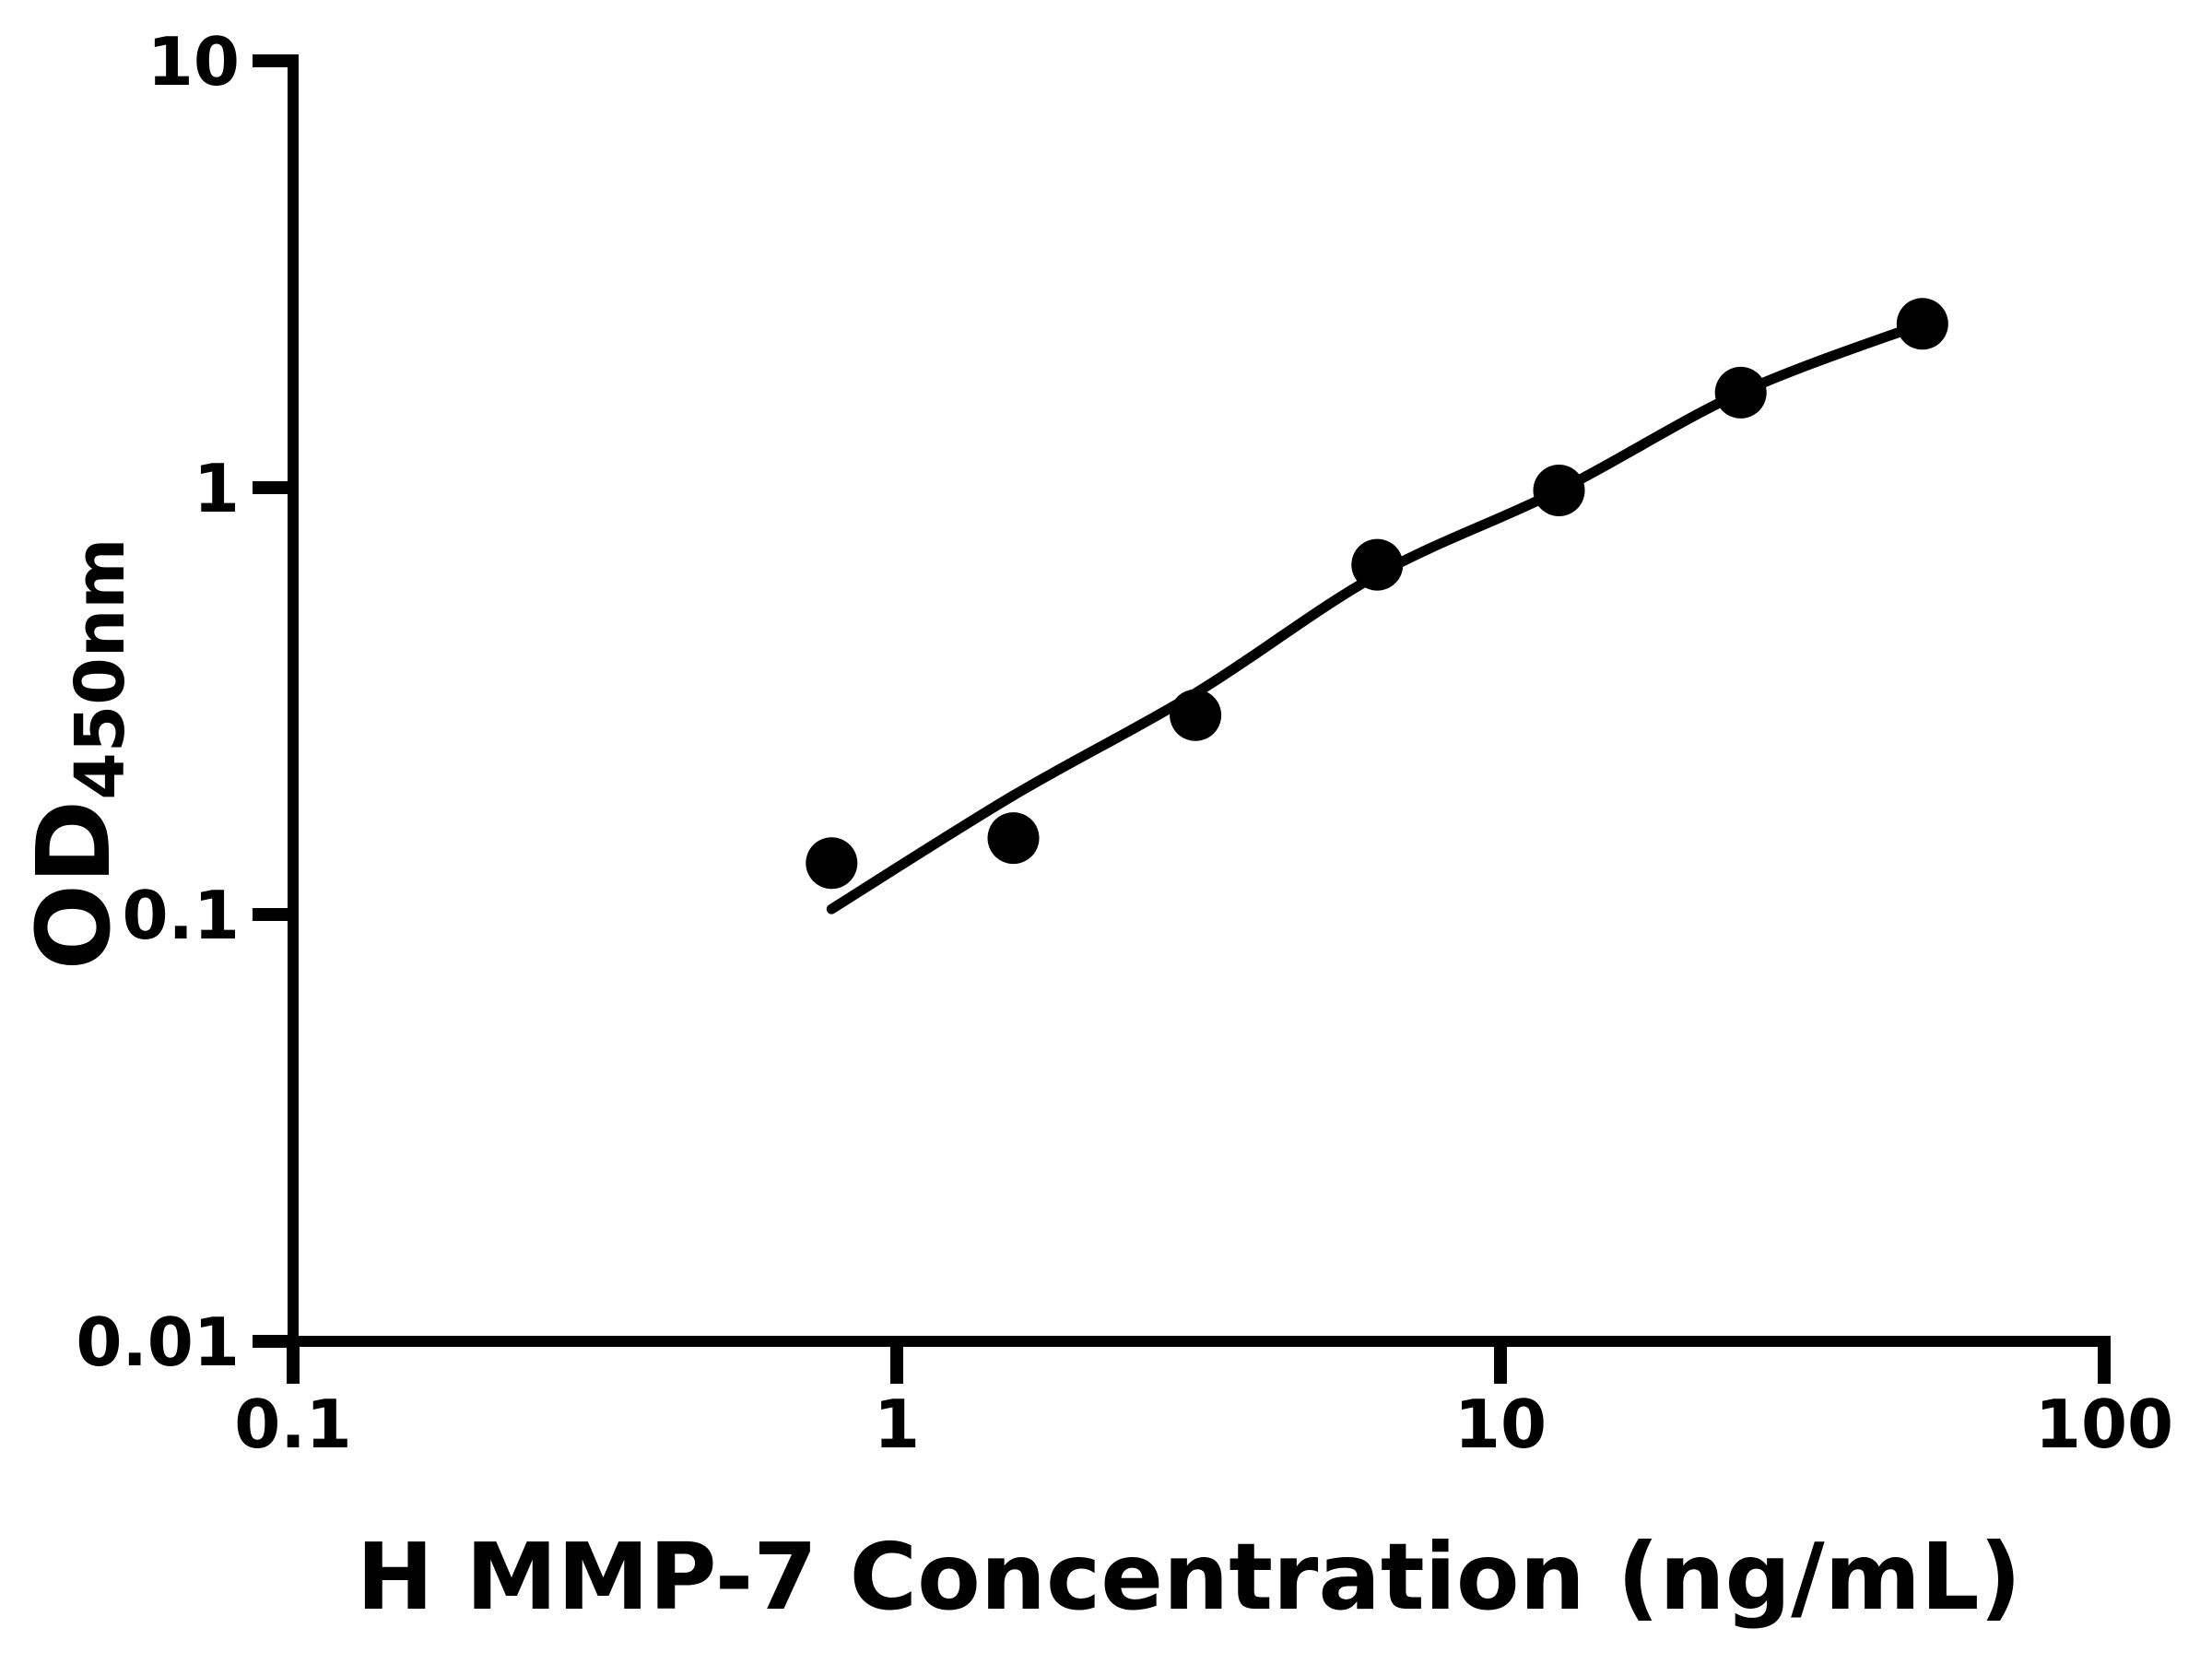 This screenshot has width=2212, height=1664. I want to click on y-axis-title: OD450nm, so click(77, 753).